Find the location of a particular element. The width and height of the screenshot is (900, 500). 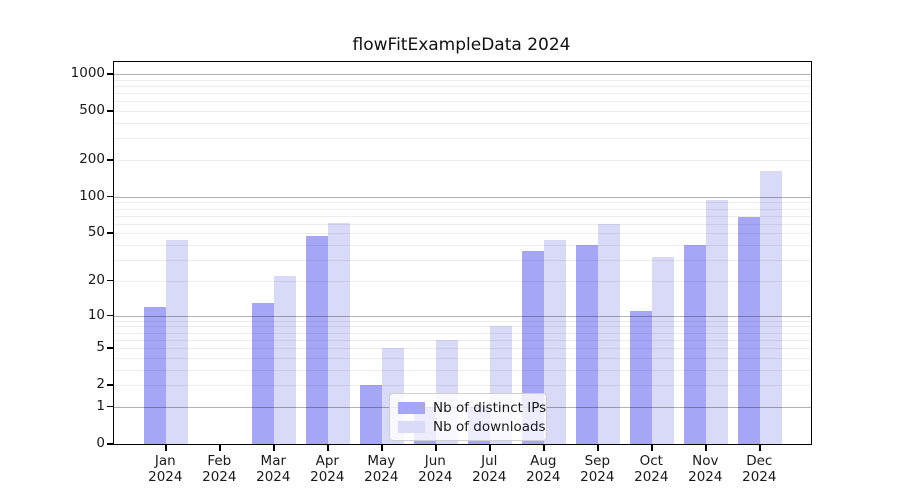

x-tick-label-month: May is located at coordinates (381, 461).